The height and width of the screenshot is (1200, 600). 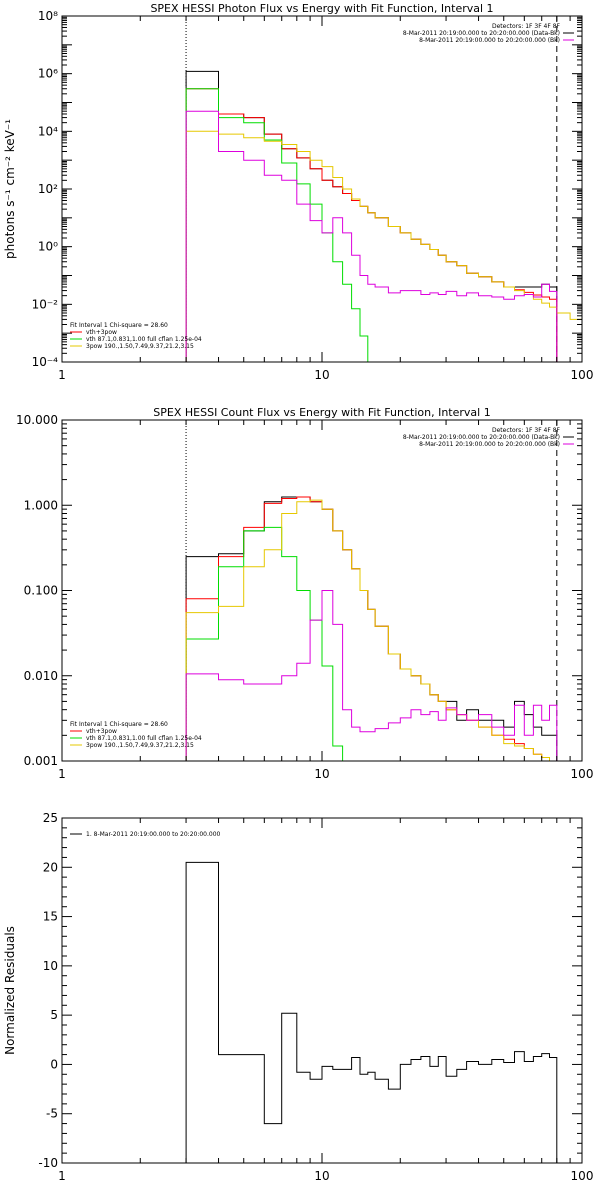 What do you see at coordinates (10, 189) in the screenshot?
I see `y-axis-label: photons s⁻¹ cm⁻² keV⁻¹` at bounding box center [10, 189].